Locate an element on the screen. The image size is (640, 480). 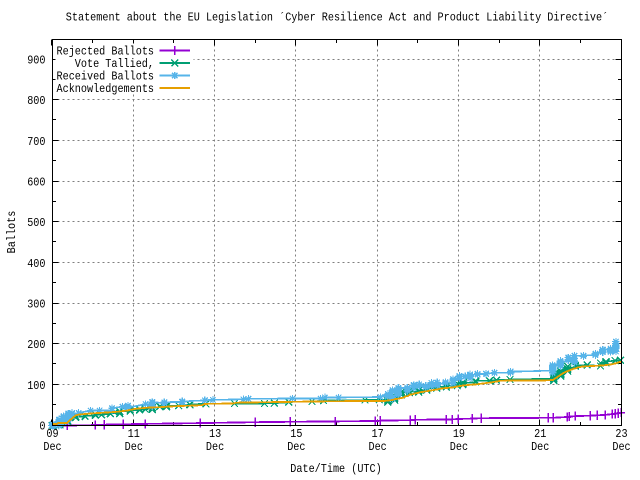
svg-text: 600 is located at coordinates (36, 183).